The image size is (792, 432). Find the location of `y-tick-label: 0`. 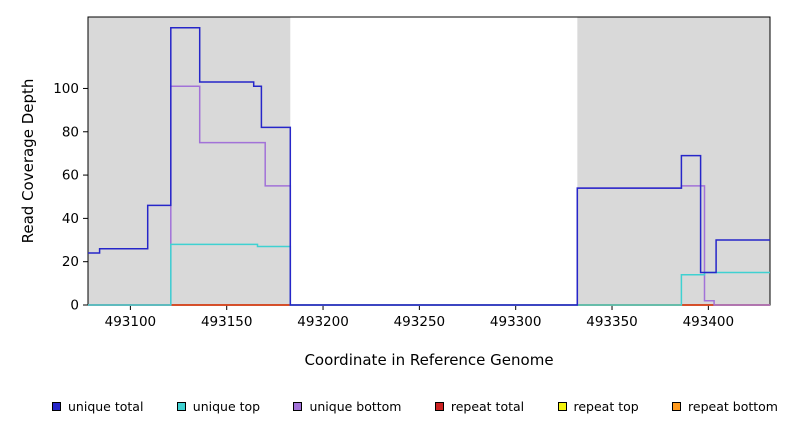

y-tick-label: 0 is located at coordinates (74, 306).